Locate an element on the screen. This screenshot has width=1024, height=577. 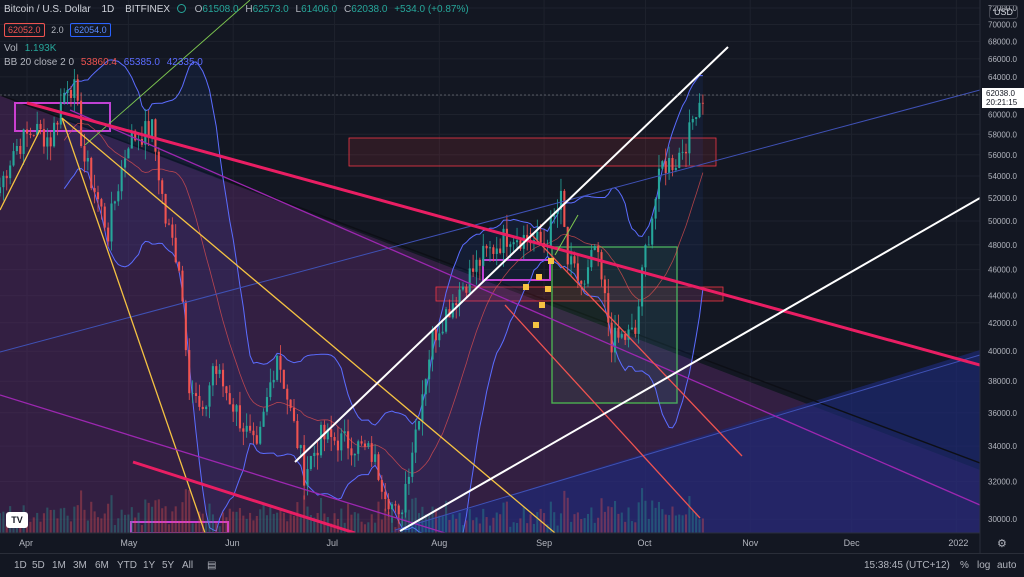
date-range-icon: ▤ is located at coordinates (212, 565).